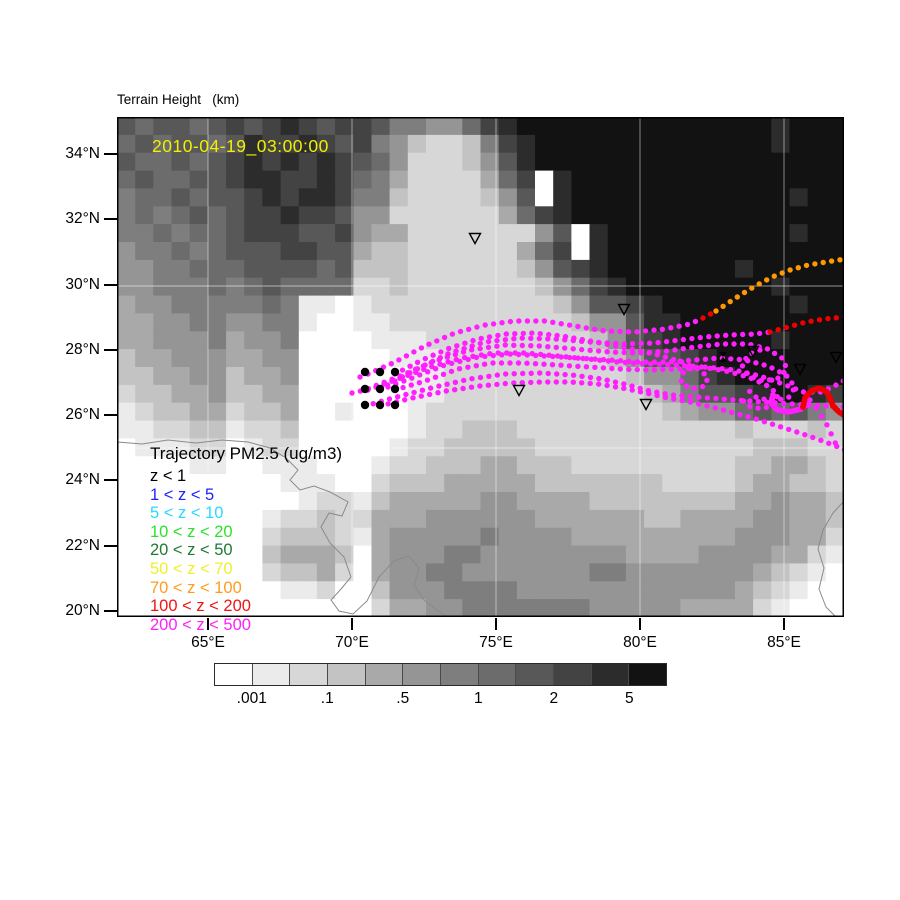 The height and width of the screenshot is (900, 900). Describe the element at coordinates (178, 99) in the screenshot. I see `figure-title: Terrain Height (km)` at that location.